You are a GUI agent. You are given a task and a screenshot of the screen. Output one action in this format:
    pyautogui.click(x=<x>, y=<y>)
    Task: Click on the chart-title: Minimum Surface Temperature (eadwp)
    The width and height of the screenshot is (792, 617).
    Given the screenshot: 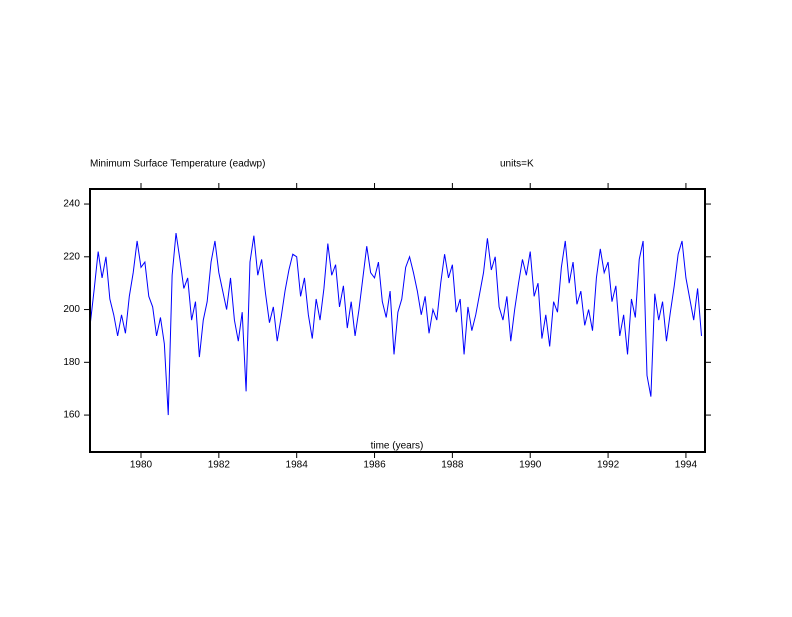 What is the action you would take?
    pyautogui.click(x=177, y=164)
    